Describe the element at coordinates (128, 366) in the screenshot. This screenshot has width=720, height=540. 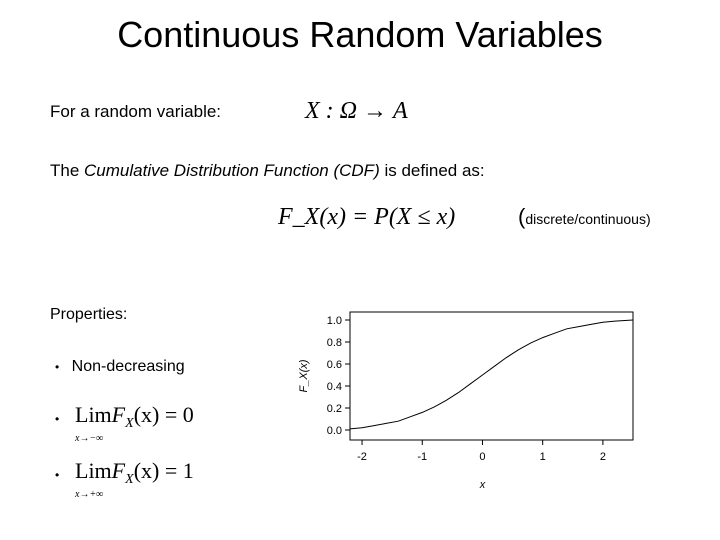
I see `property-non-decreasing-label: Non-decreasing` at that location.